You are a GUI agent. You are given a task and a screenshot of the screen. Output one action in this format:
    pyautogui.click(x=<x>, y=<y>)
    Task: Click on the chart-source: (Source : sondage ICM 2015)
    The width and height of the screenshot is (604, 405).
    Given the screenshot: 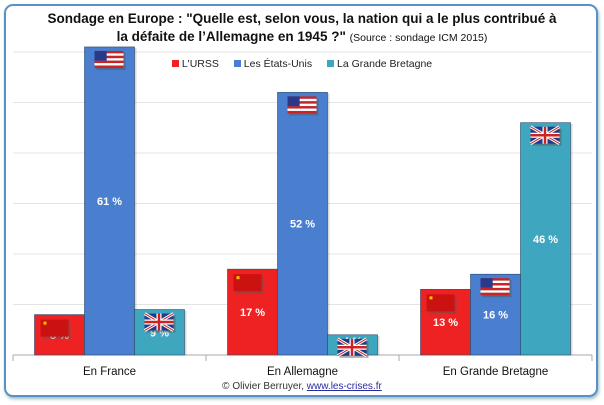 What is the action you would take?
    pyautogui.click(x=418, y=38)
    